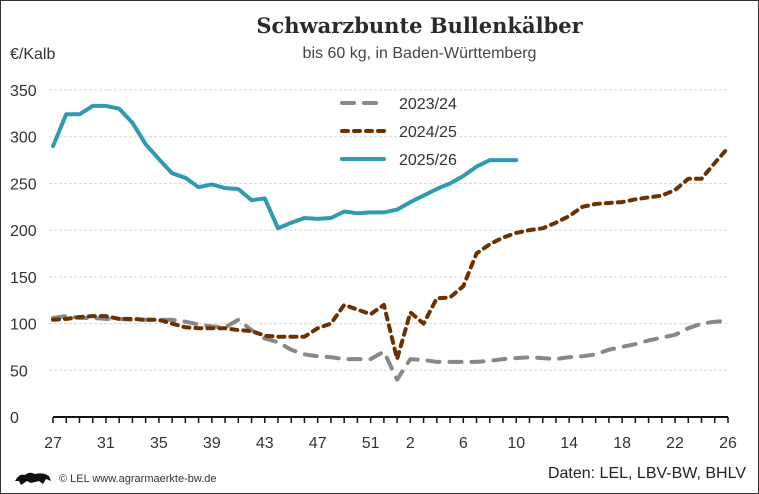 This screenshot has width=759, height=494. I want to click on x-tick-label: 47, so click(318, 443).